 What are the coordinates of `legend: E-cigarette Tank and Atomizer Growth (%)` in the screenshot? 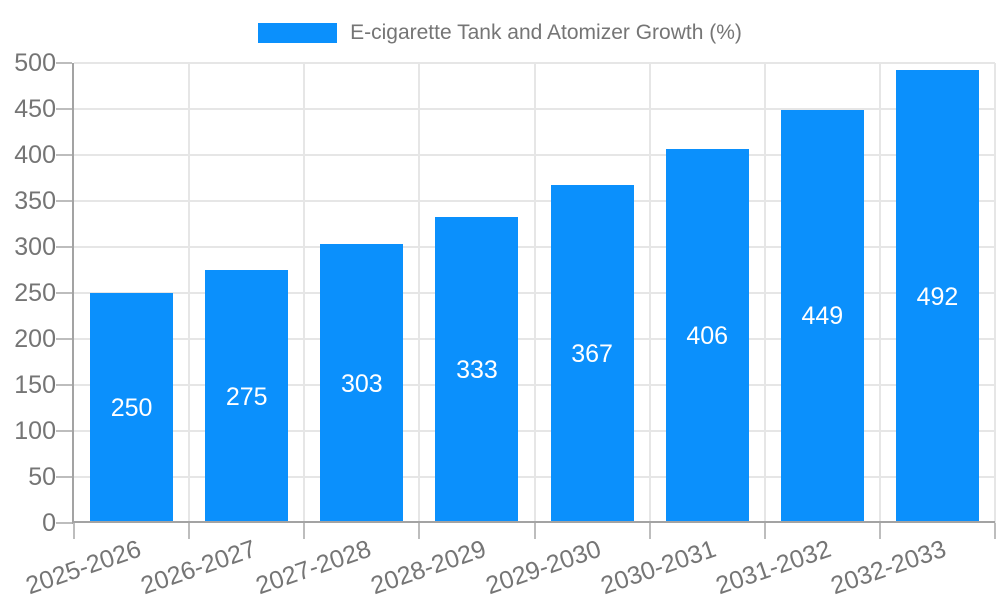 It's located at (500, 32).